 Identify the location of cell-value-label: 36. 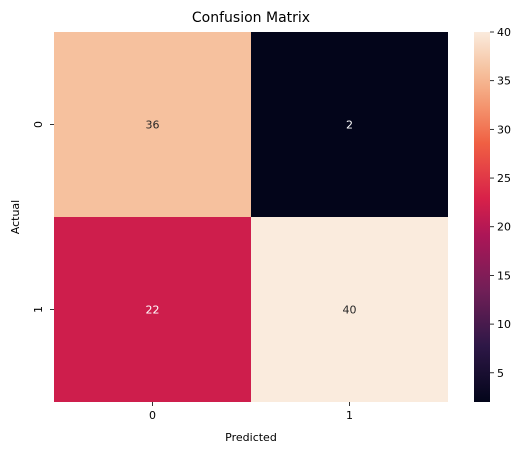
(153, 125).